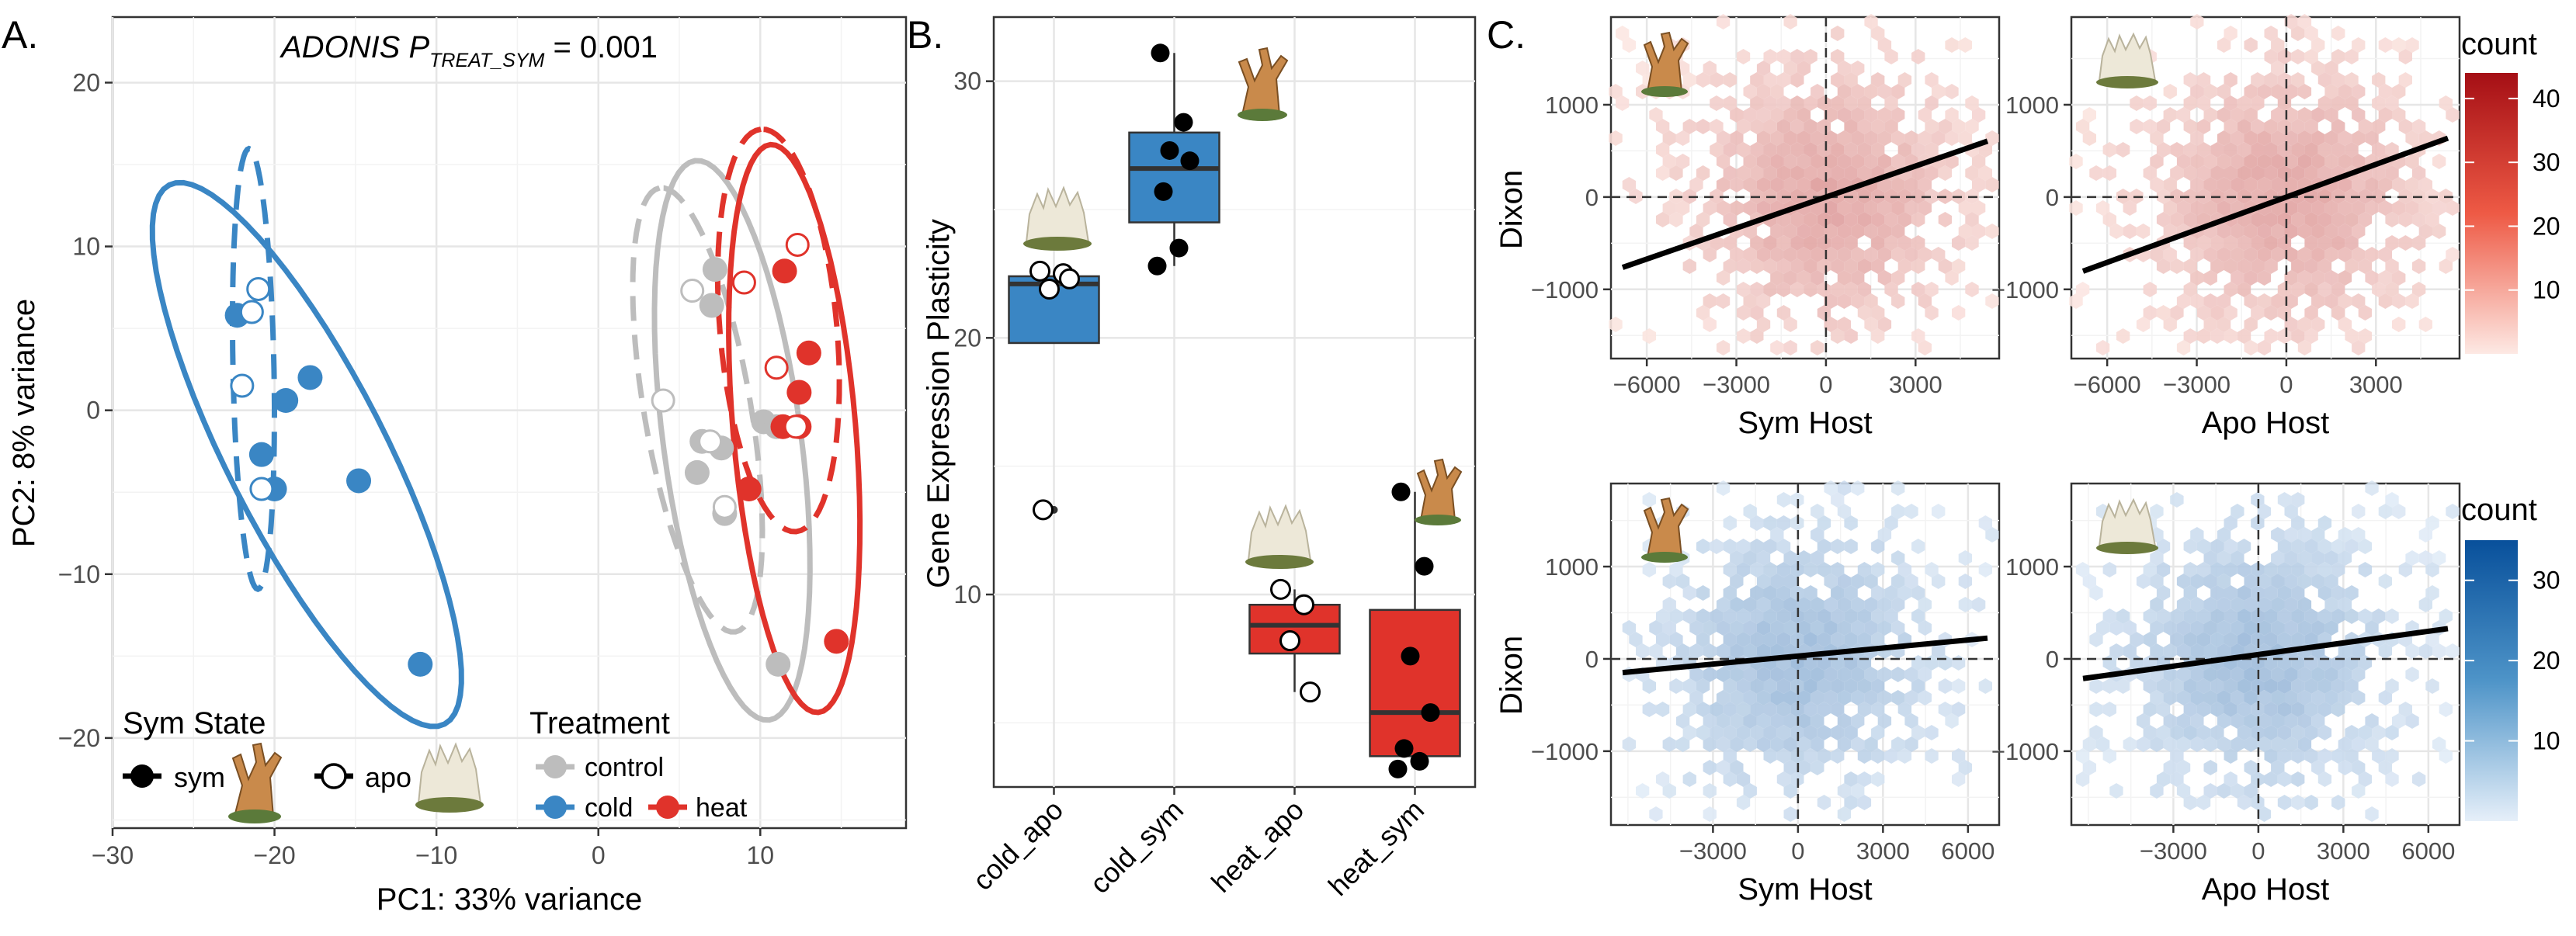 The height and width of the screenshot is (936, 2576). I want to click on pca-point-heat-sym, so click(749, 489).